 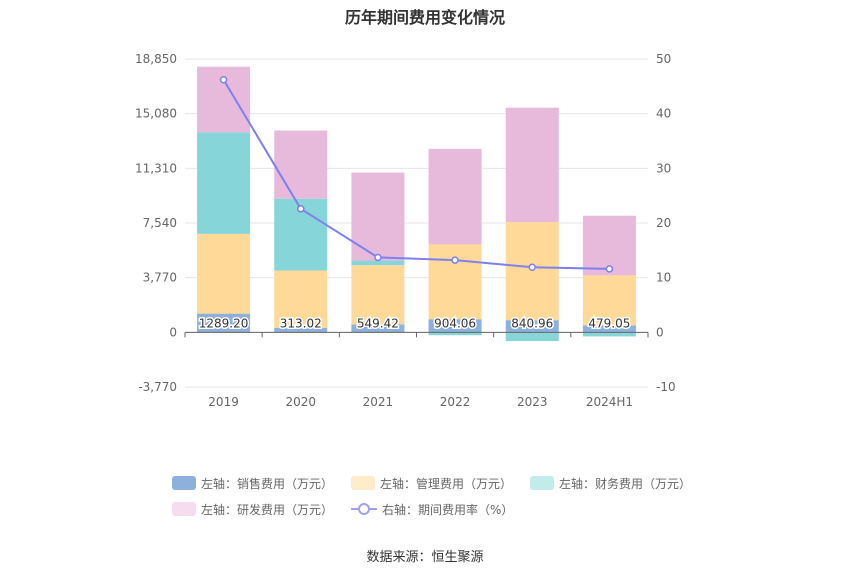 What do you see at coordinates (224, 273) in the screenshot?
I see `bar-admin-2019` at bounding box center [224, 273].